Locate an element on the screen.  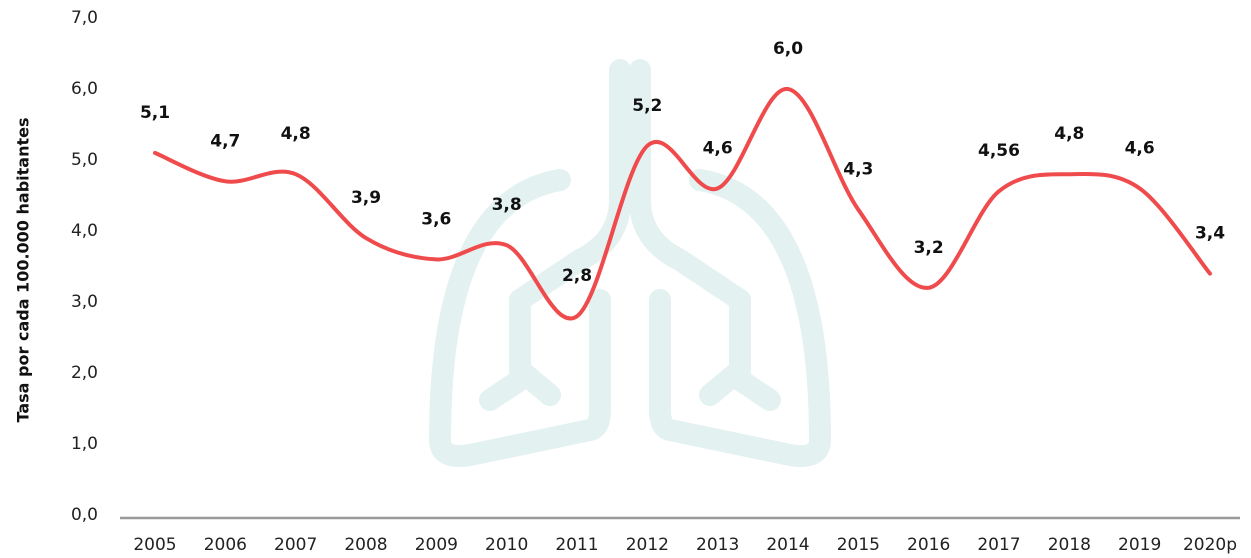
y-tick-label: 1,0 is located at coordinates (84, 444).